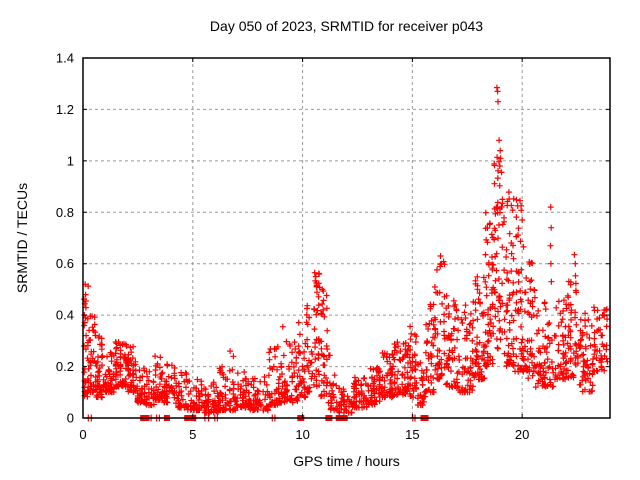 This screenshot has height=480, width=640. Describe the element at coordinates (65, 263) in the screenshot. I see `y-tick-label: 0.6` at that location.